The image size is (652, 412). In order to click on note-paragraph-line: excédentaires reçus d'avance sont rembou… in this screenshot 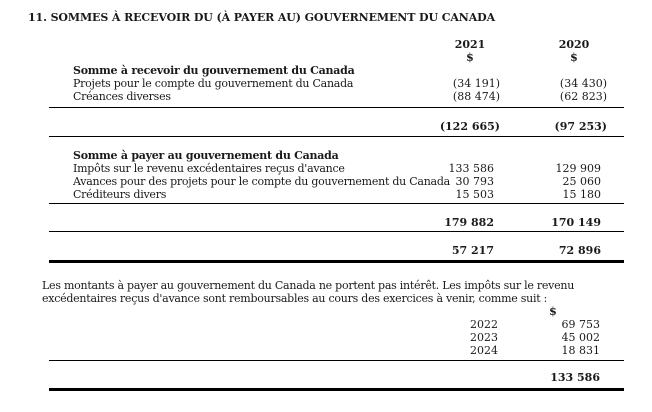, I will do `click(295, 298)`.